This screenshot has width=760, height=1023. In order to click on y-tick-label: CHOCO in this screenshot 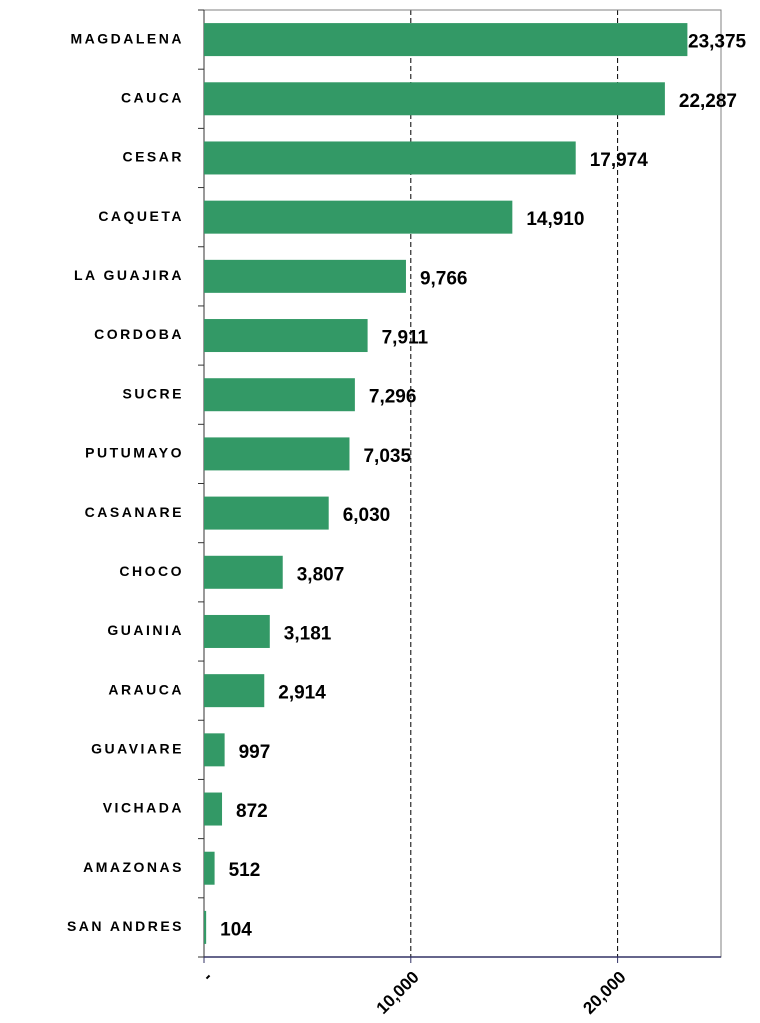, I will do `click(151, 571)`.